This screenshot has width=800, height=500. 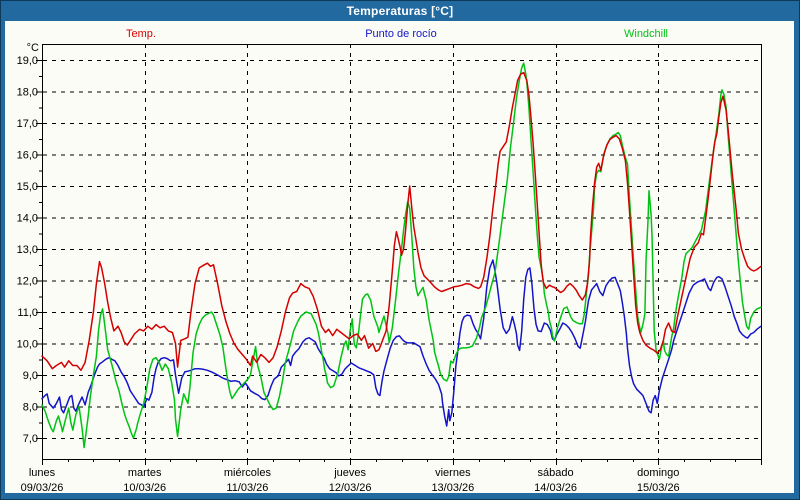 I want to click on x-date-label: 15/03/26, so click(x=658, y=488).